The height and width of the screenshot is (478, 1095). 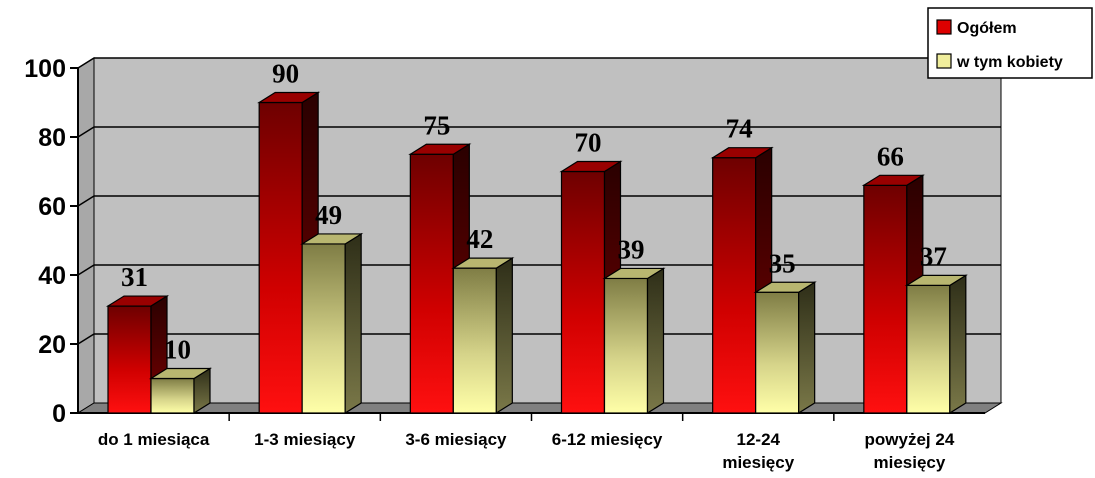 What do you see at coordinates (52, 207) in the screenshot?
I see `y-tick-label: 60` at bounding box center [52, 207].